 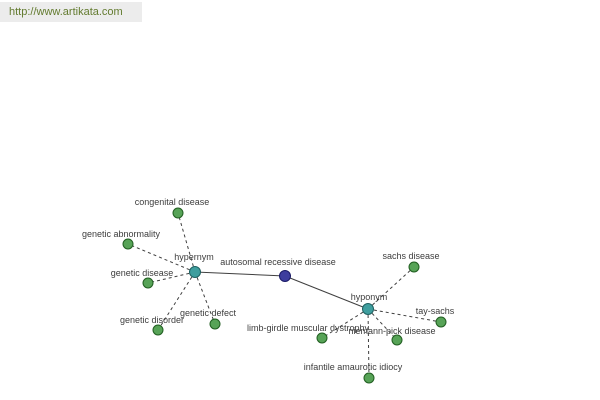 I want to click on node-label-sachs-disease: sachs disease, so click(x=410, y=256).